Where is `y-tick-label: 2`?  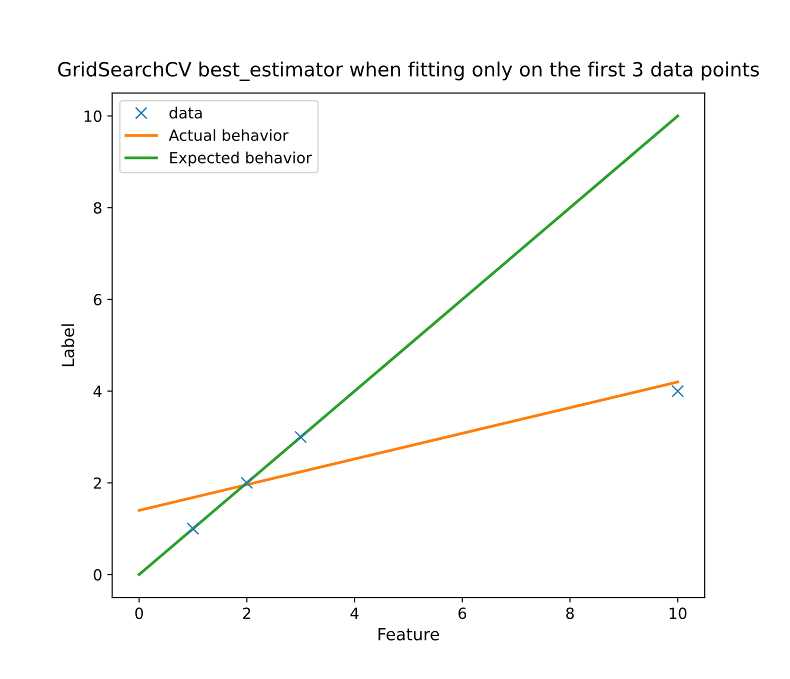 y-tick-label: 2 is located at coordinates (97, 483).